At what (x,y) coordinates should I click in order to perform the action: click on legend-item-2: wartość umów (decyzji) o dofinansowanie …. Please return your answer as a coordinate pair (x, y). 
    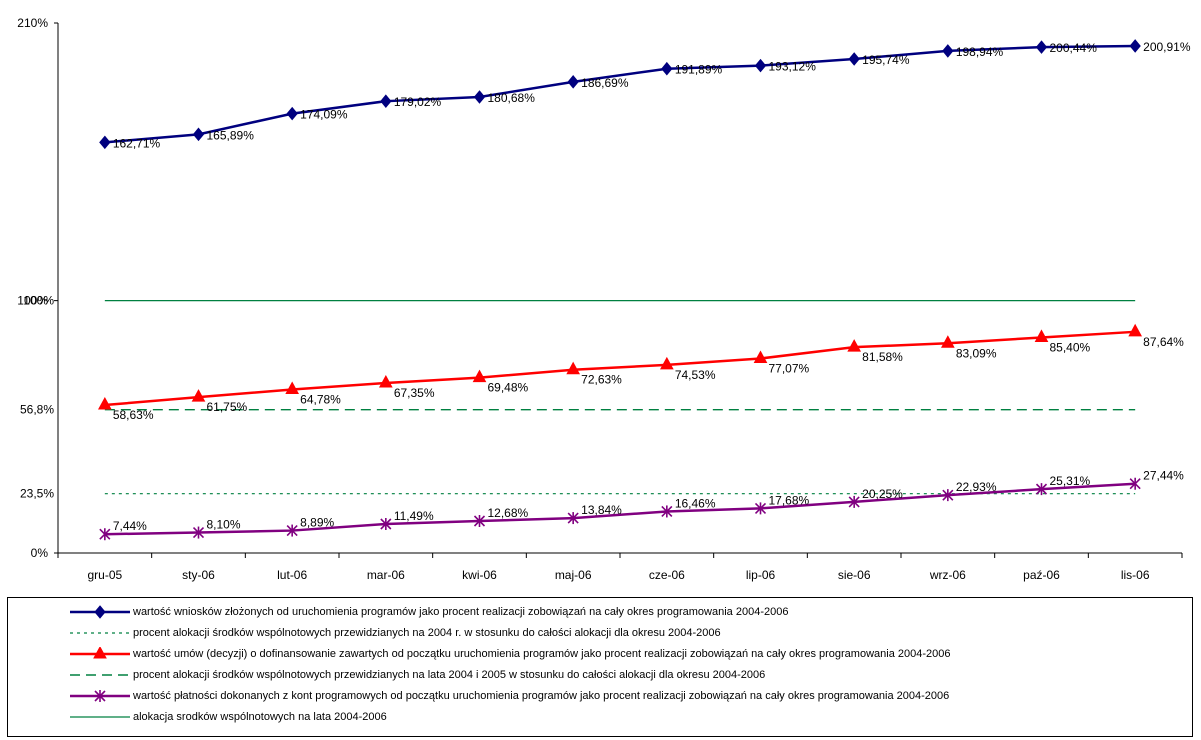
    Looking at the image, I should click on (509, 654).